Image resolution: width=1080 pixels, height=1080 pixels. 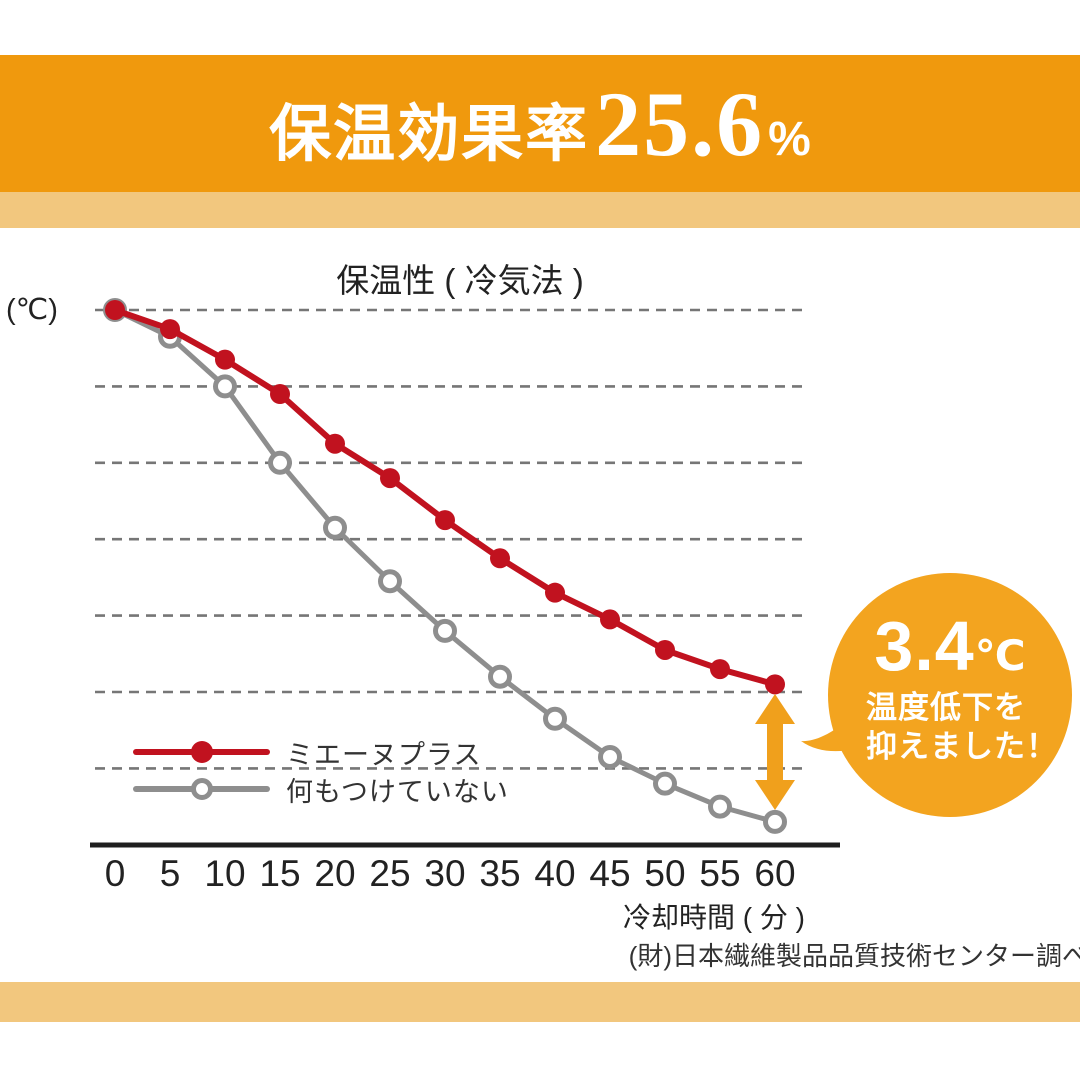 I want to click on x-axis-title: 冷却時間 ( 分 ), so click(x=714, y=917).